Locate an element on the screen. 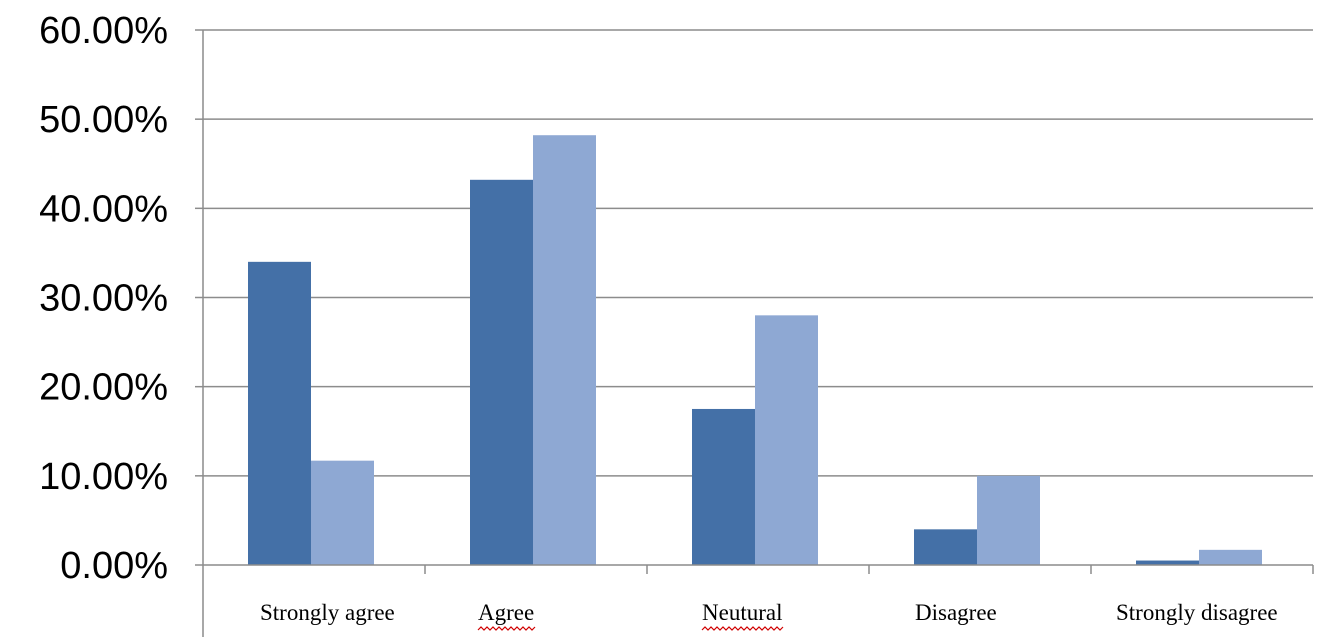 The image size is (1327, 637). bar-series-2-strongly-agree is located at coordinates (342, 512).